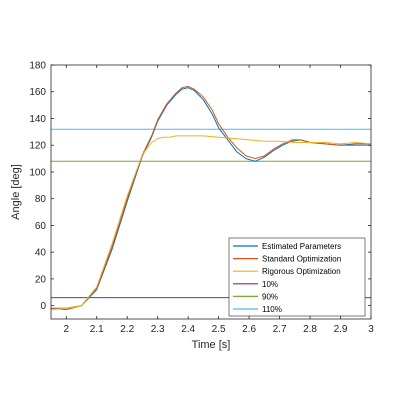 This screenshot has width=400, height=400. Describe the element at coordinates (97, 329) in the screenshot. I see `x-tick-label: 2.1` at that location.